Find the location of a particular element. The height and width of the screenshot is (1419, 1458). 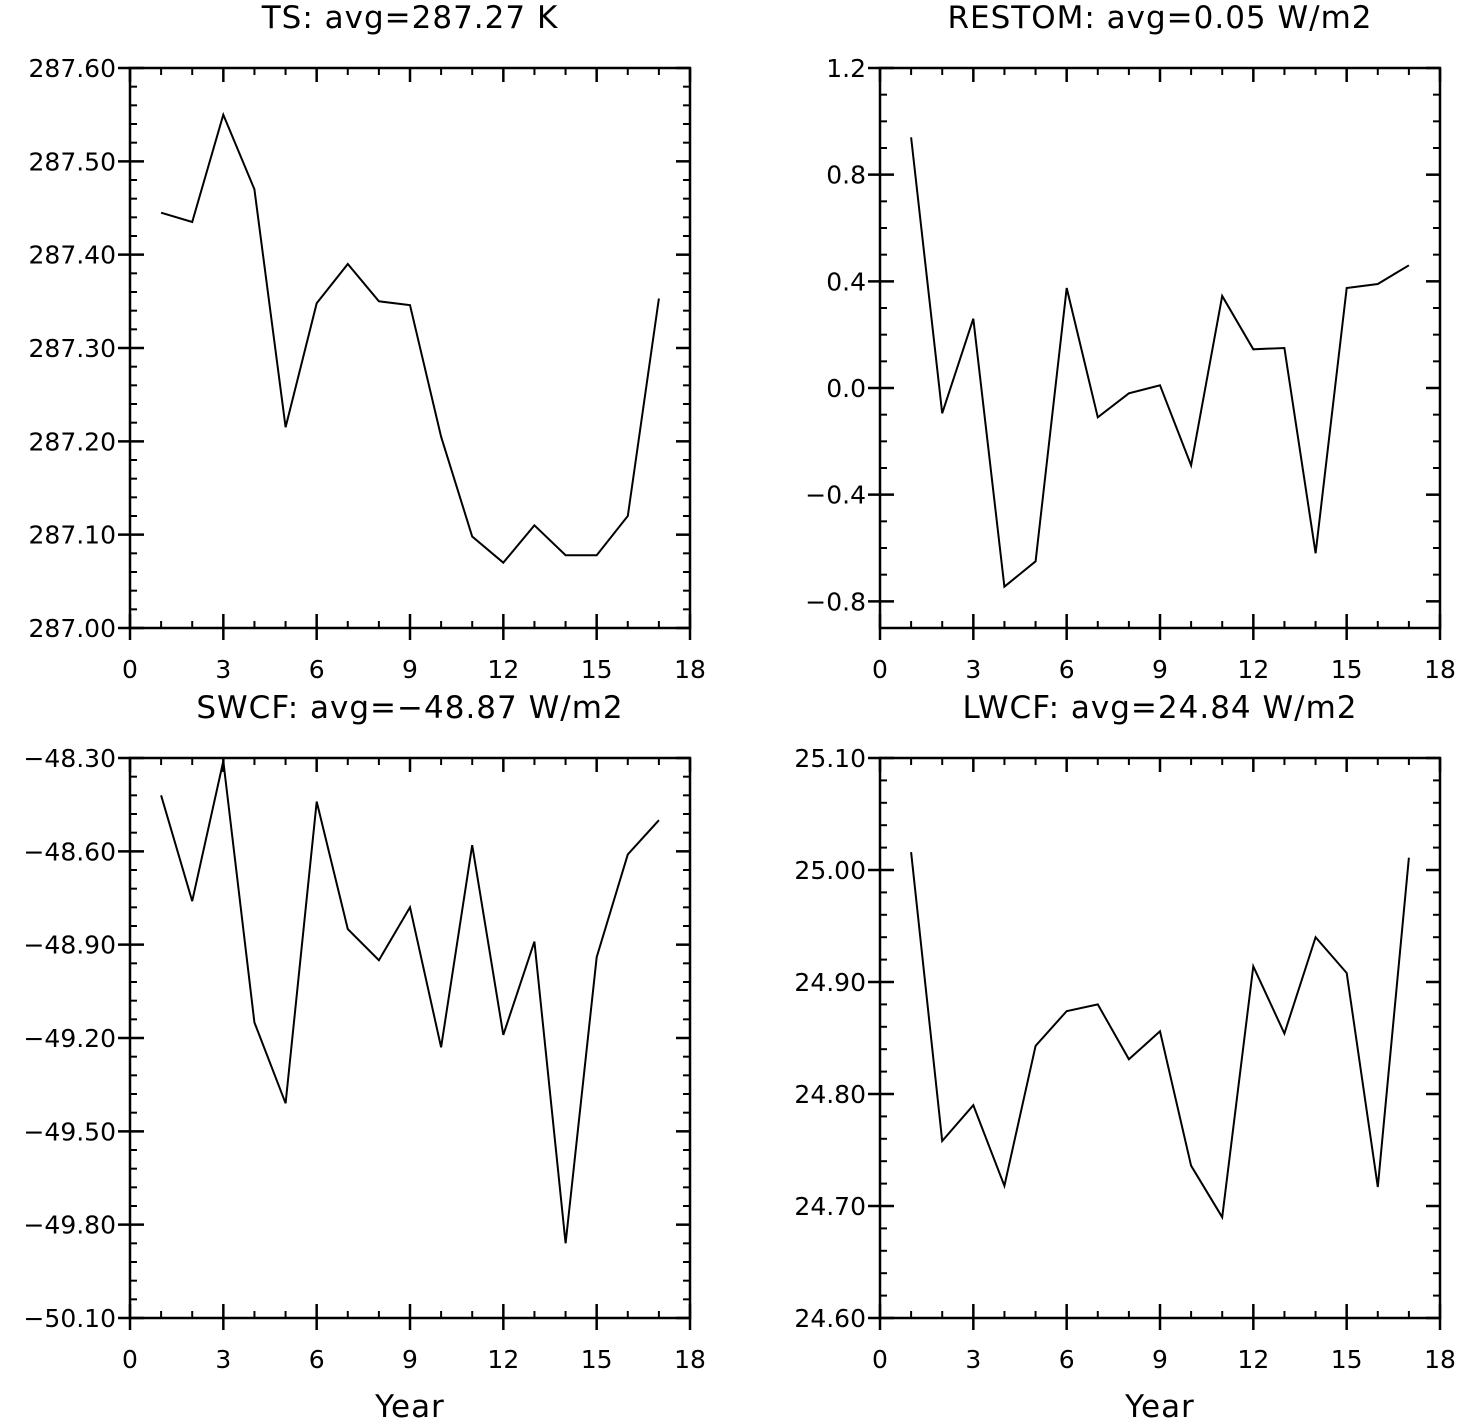

y-tick-label: 0.0 is located at coordinates (846, 388).